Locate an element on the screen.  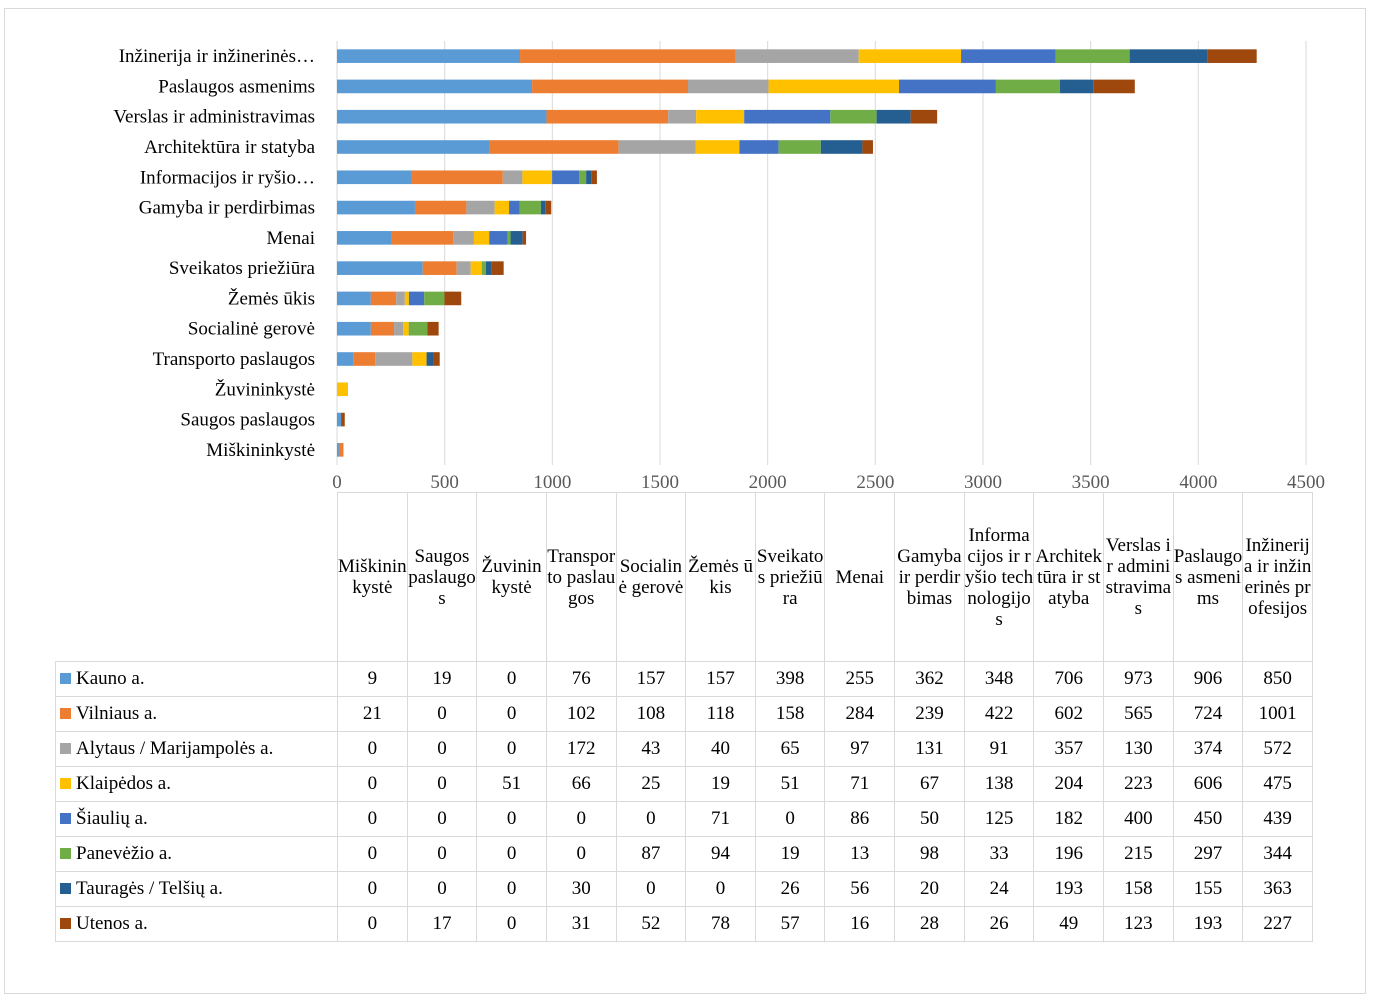
table-row: Panevėžio a. 0 0 0 0 87 94 19 13 98 33 196 215 297 344 is located at coordinates (684, 854).